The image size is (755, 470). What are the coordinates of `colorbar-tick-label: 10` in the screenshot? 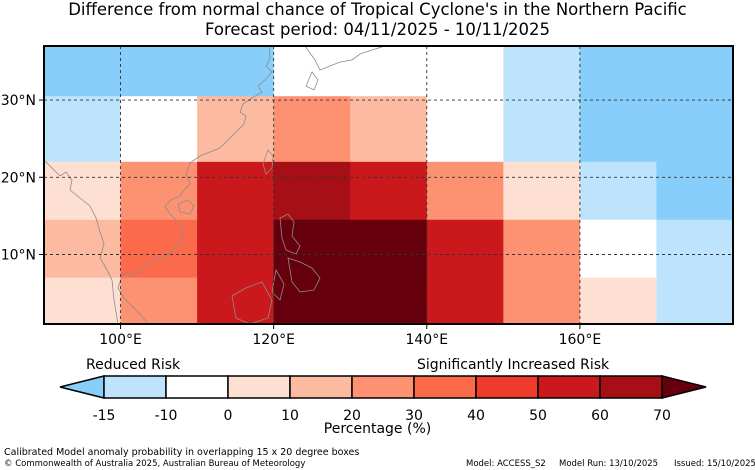 It's located at (290, 416).